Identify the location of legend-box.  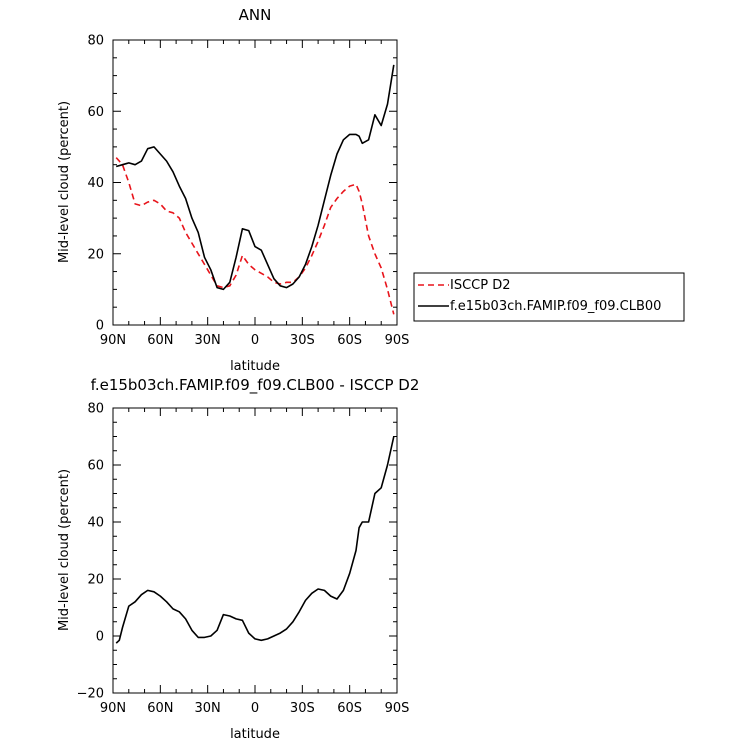
(549, 297).